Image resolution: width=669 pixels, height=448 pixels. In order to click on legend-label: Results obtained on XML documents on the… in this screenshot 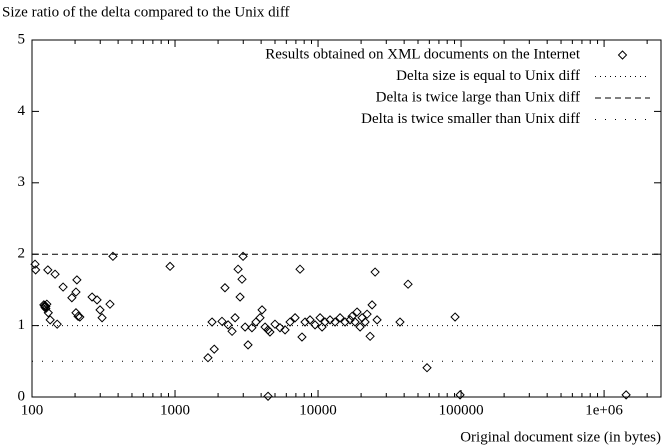, I will do `click(423, 54)`.